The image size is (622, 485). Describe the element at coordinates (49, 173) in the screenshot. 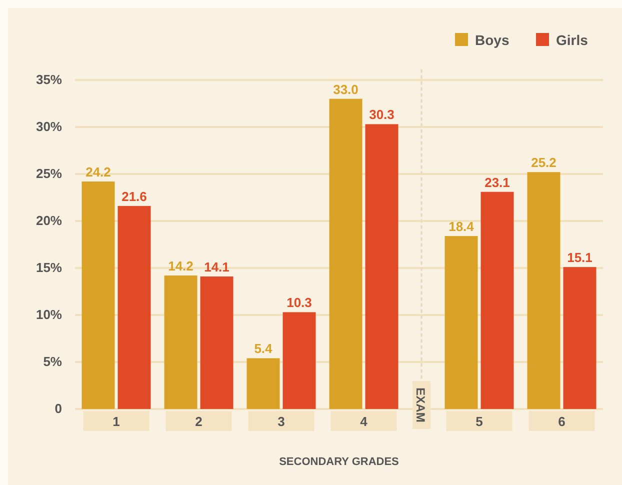

I see `y-tick-label: 25%` at that location.